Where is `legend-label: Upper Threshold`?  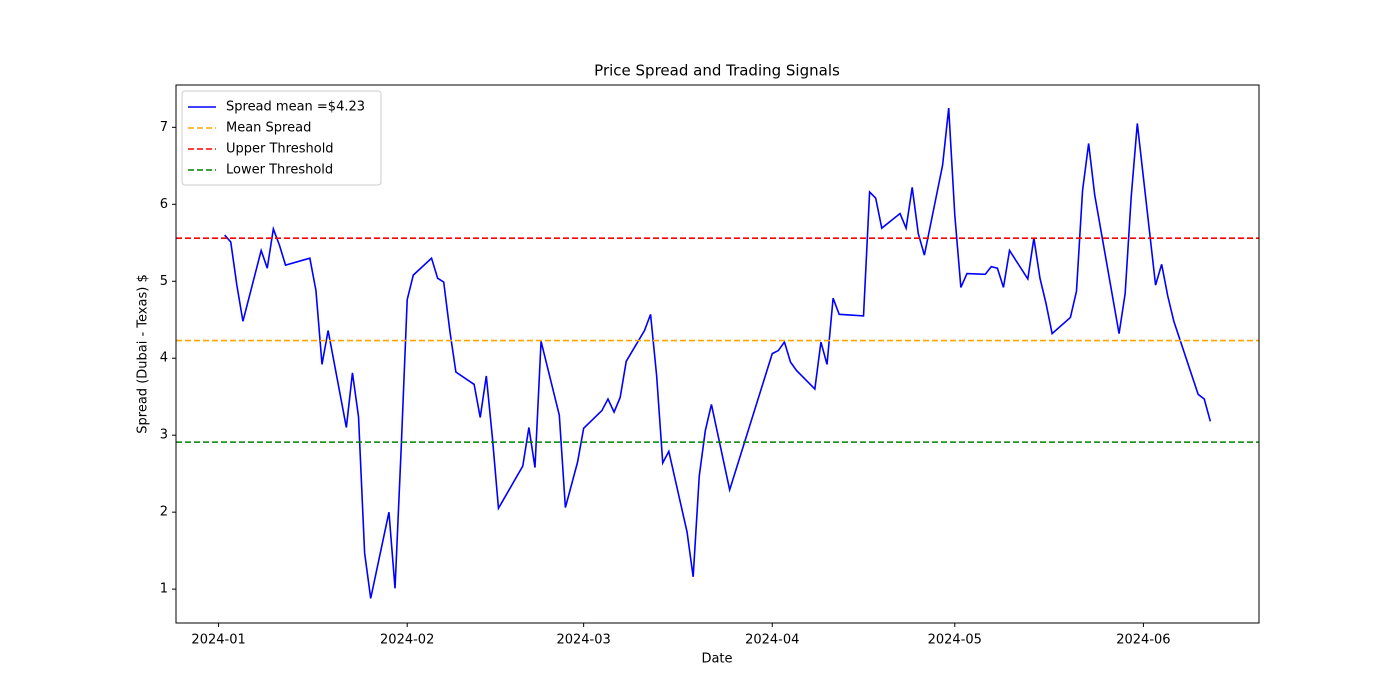 legend-label: Upper Threshold is located at coordinates (280, 149).